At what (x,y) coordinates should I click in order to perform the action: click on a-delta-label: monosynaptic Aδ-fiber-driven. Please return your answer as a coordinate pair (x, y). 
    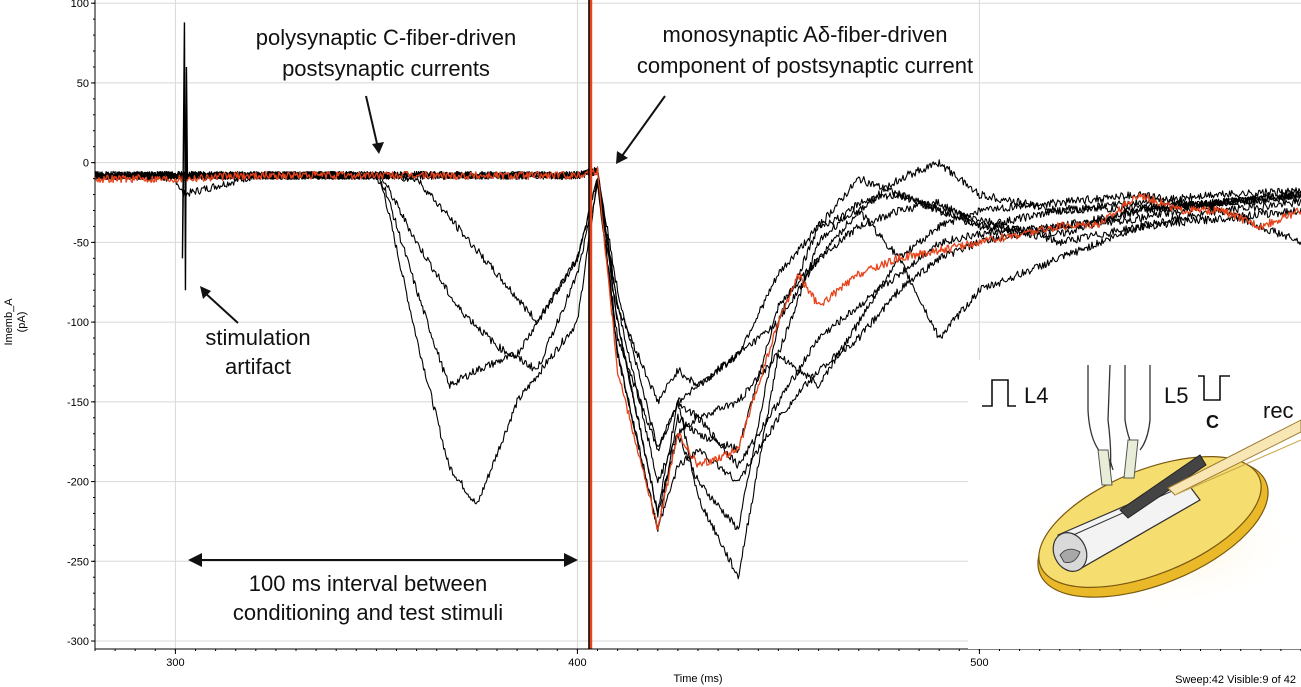
    Looking at the image, I should click on (805, 34).